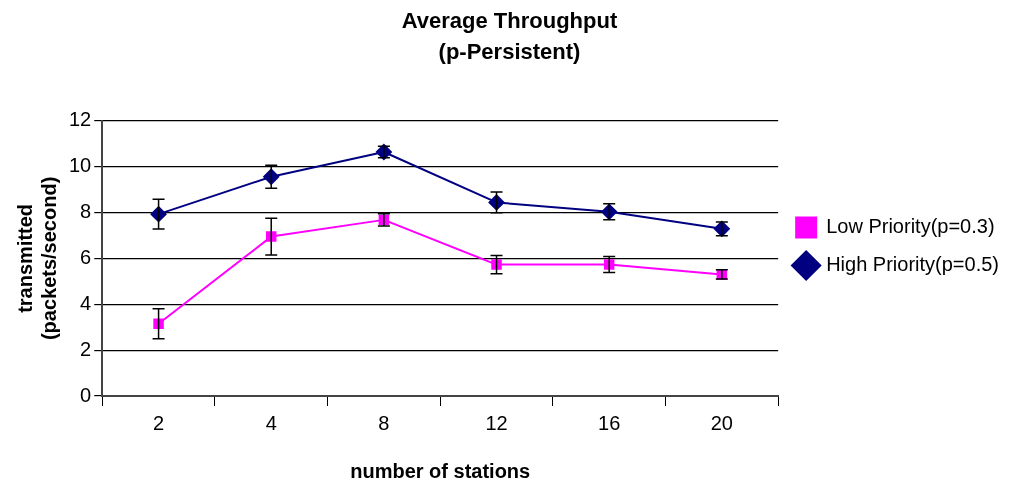 Image resolution: width=1019 pixels, height=493 pixels. Describe the element at coordinates (36, 258) in the screenshot. I see `y-axis-title: transmitted (packets/second)` at that location.